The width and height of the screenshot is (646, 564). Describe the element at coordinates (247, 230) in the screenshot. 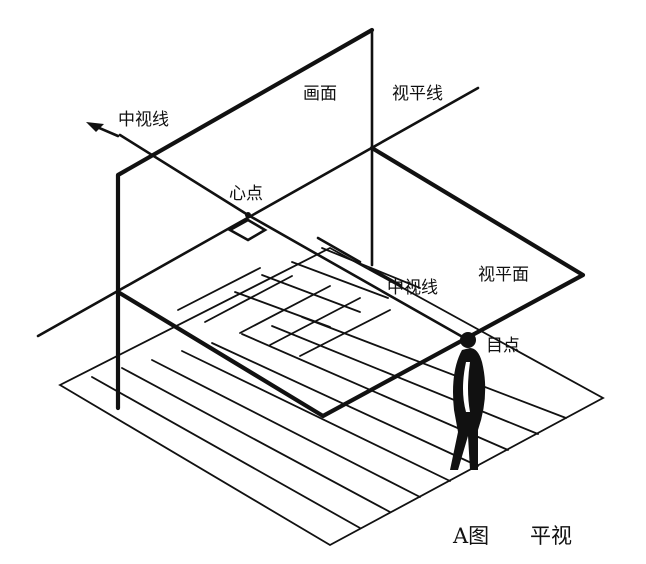

I see `center-point-marker` at that location.